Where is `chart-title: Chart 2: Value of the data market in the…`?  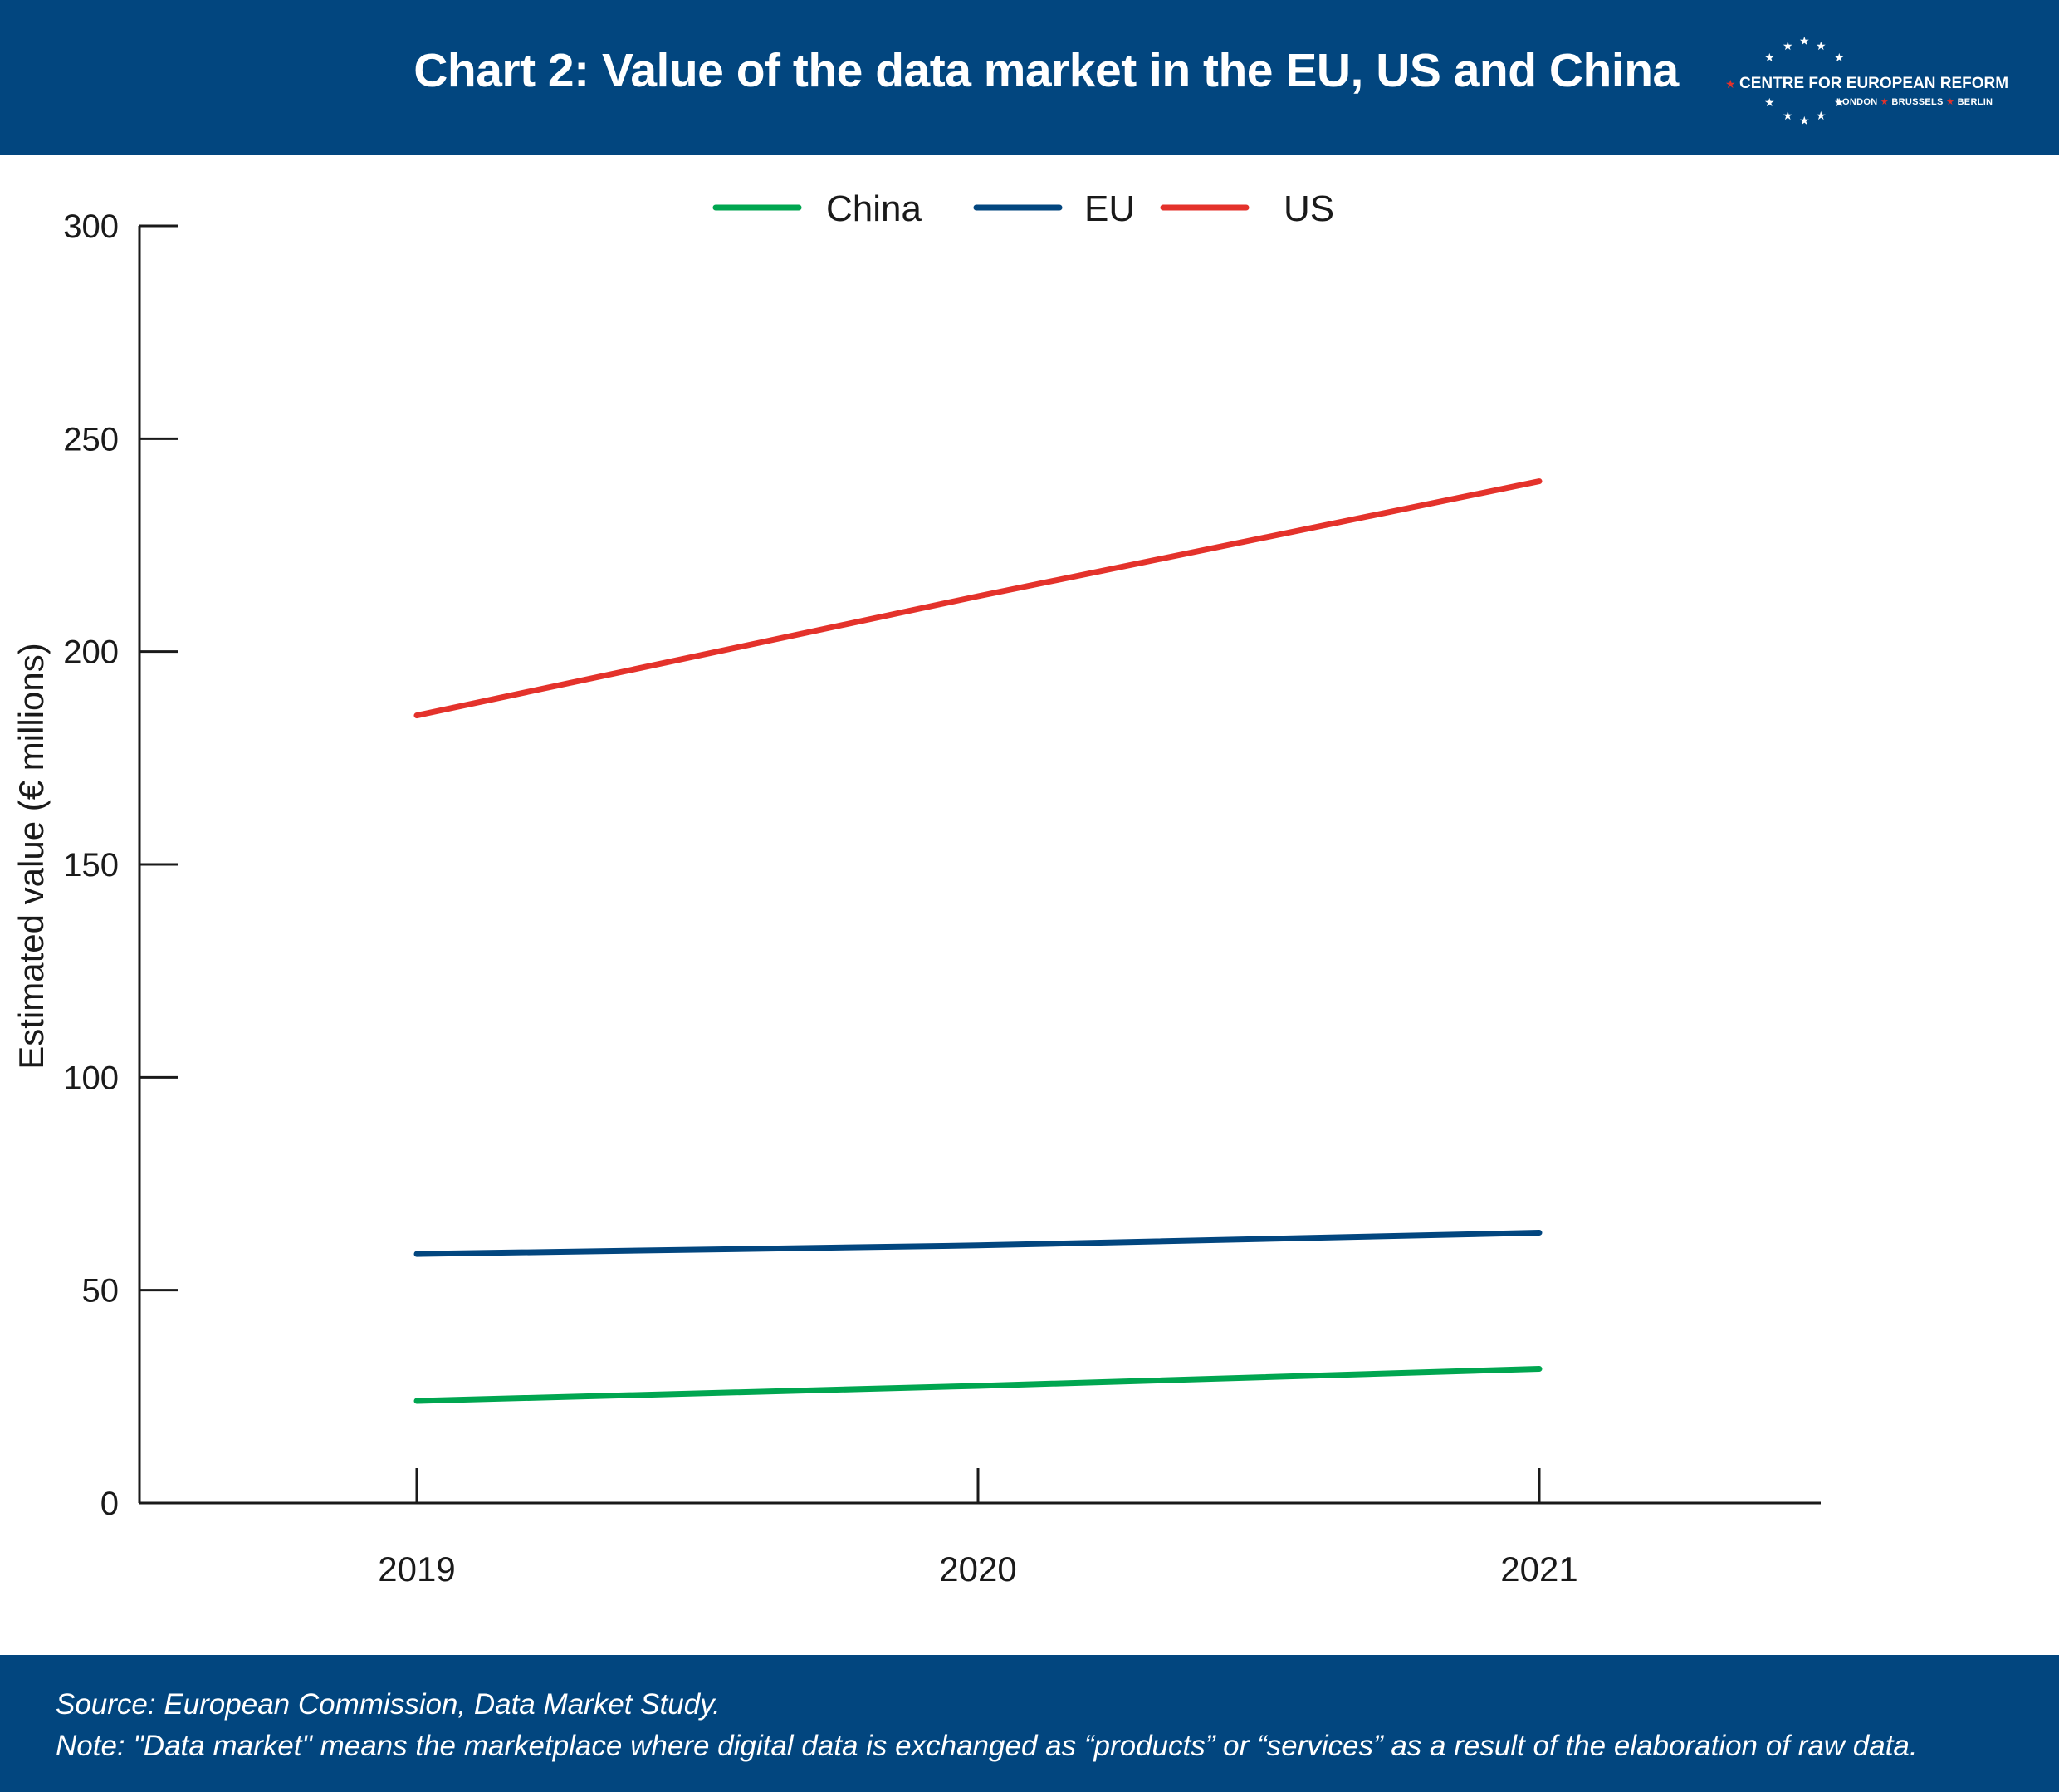 chart-title: Chart 2: Value of the data market in the… is located at coordinates (1046, 70).